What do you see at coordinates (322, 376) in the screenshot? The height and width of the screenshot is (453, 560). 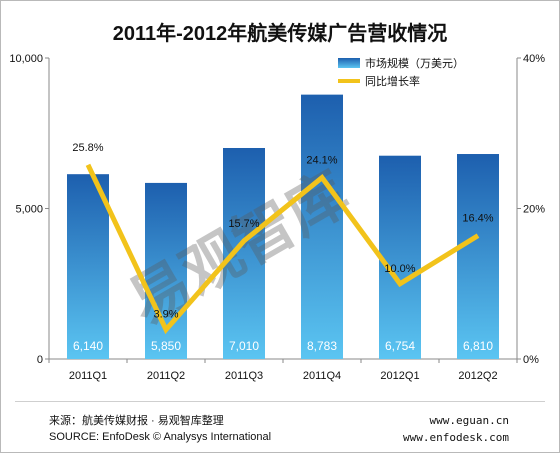 I see `x-tick-label: 2011Q4` at bounding box center [322, 376].